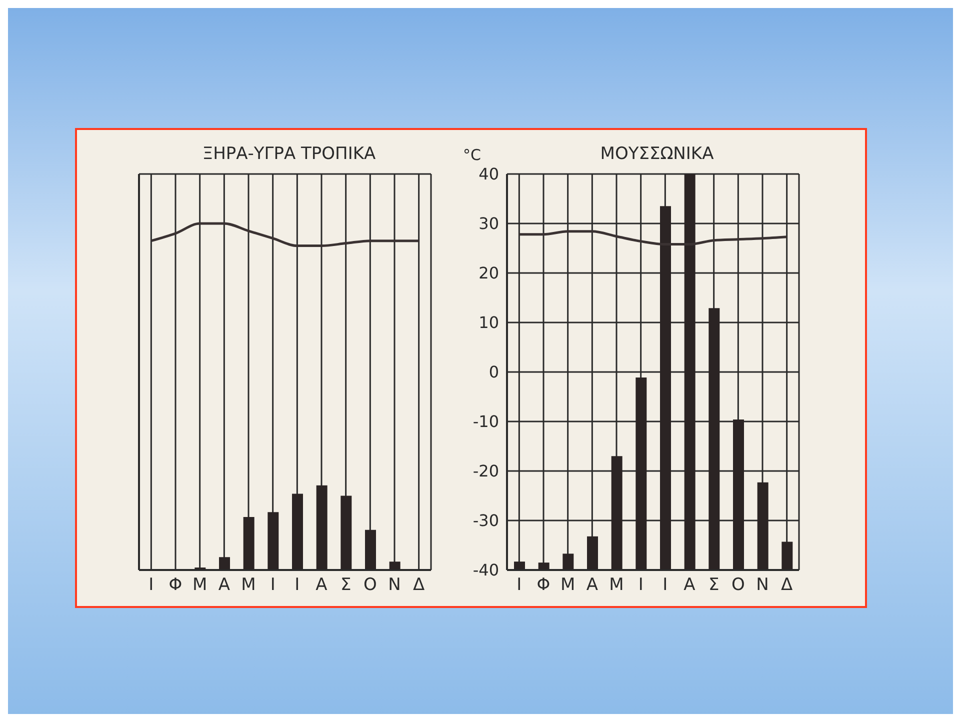 This screenshot has height=722, width=961. What do you see at coordinates (485, 520) in the screenshot?
I see `y-tick-label: -30` at bounding box center [485, 520].